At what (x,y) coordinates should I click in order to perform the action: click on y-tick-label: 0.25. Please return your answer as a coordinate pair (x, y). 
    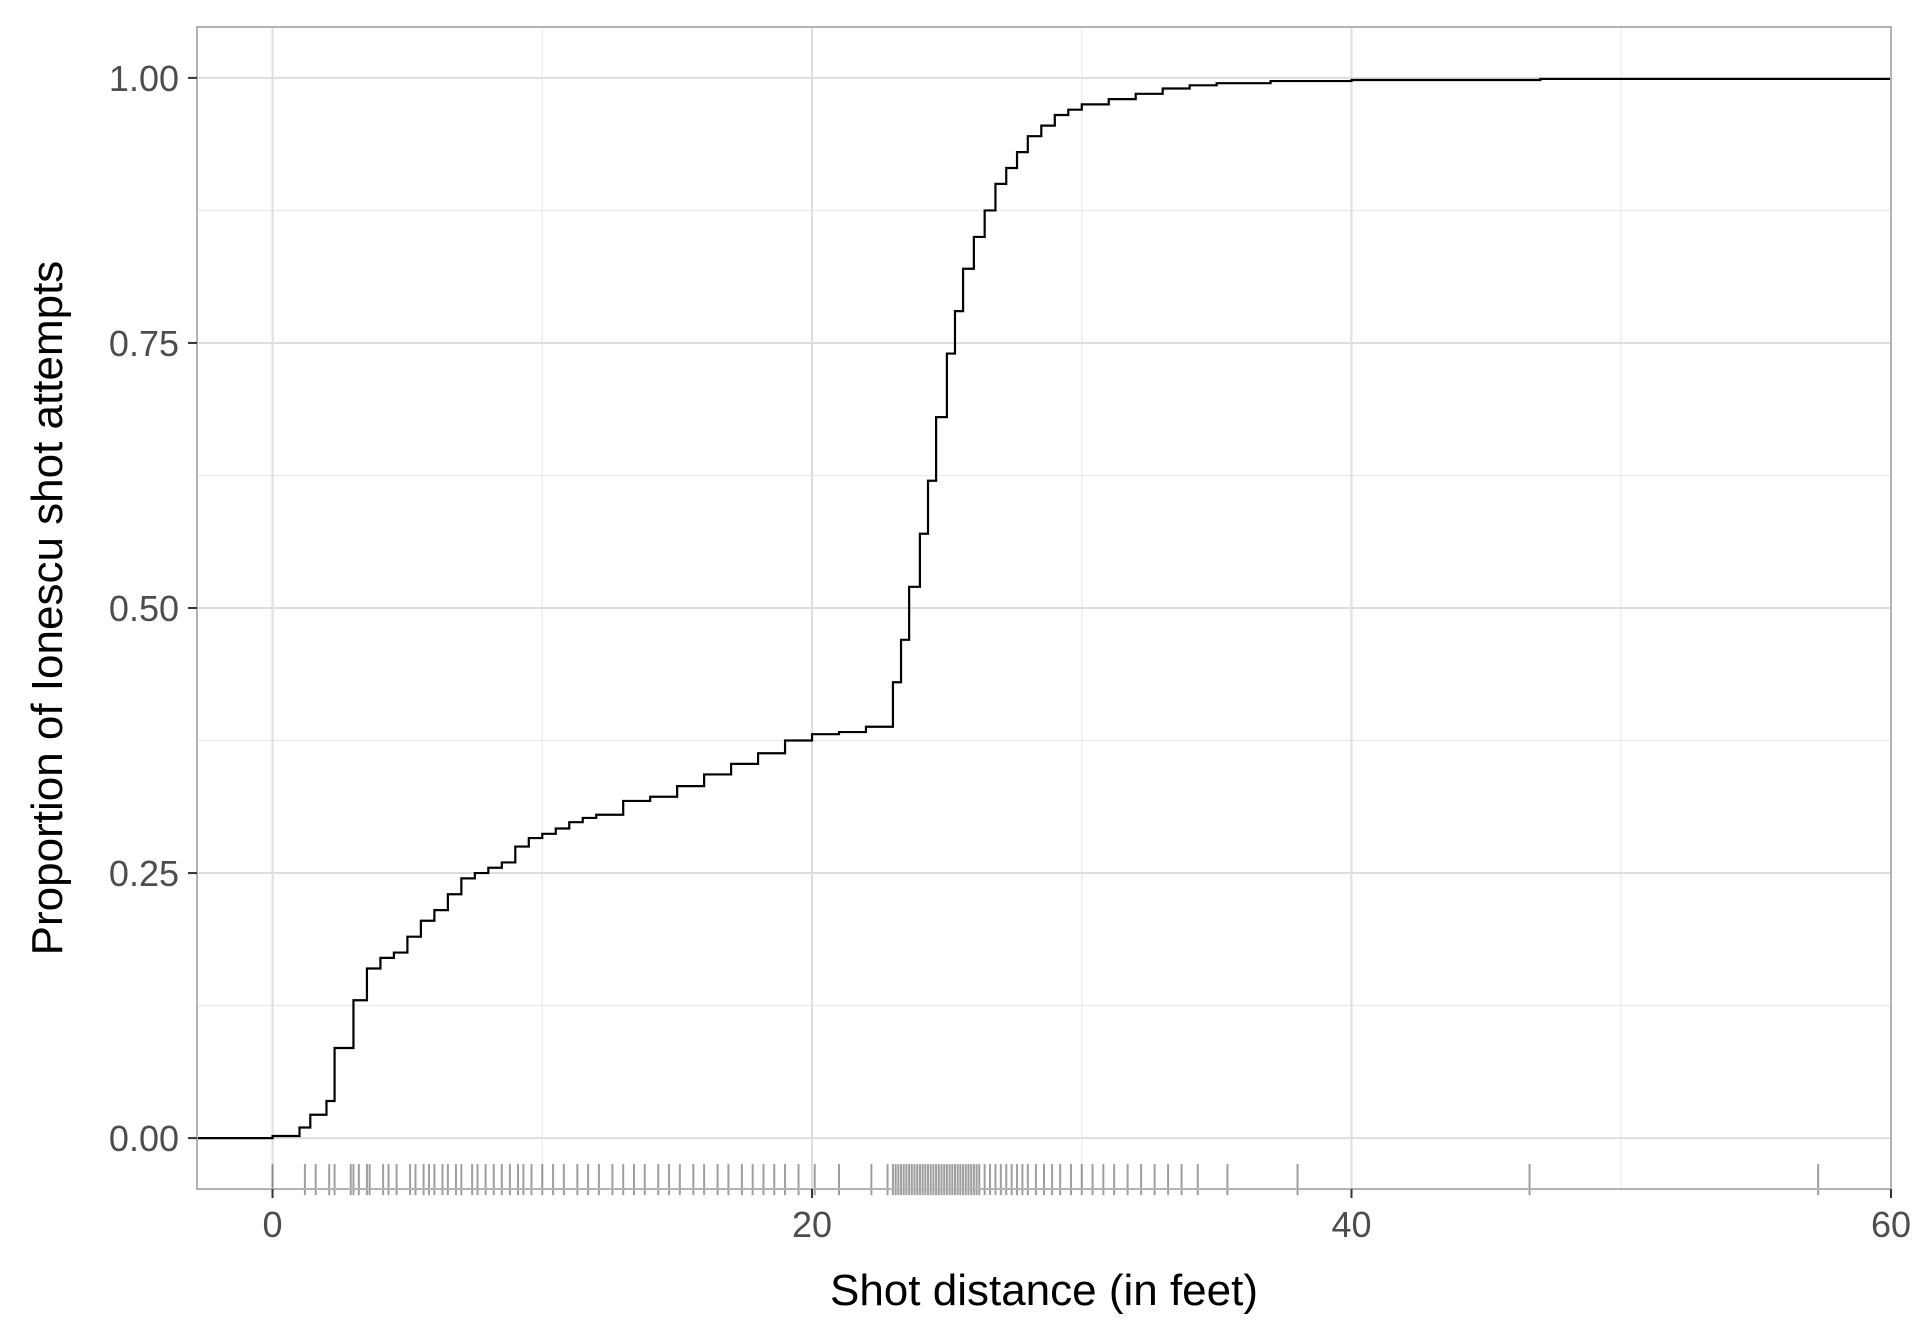
    Looking at the image, I should click on (144, 873).